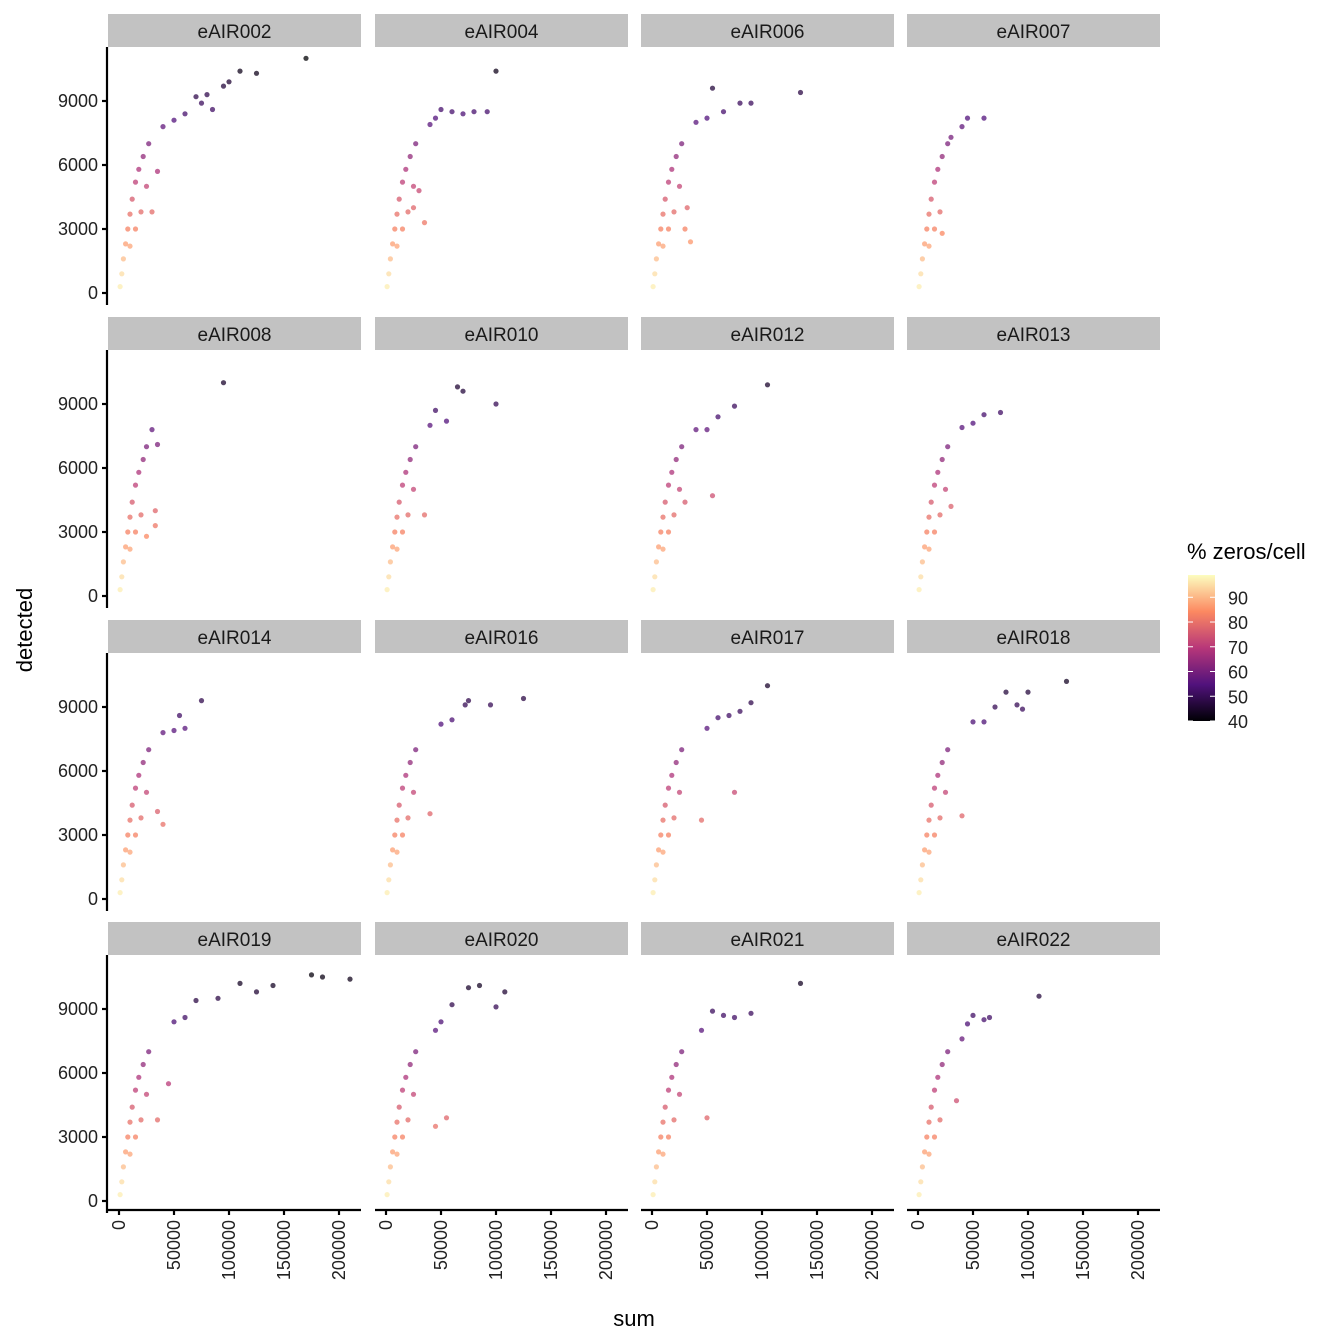  Describe the element at coordinates (119, 1225) in the screenshot. I see `x-tick-label: 0` at that location.